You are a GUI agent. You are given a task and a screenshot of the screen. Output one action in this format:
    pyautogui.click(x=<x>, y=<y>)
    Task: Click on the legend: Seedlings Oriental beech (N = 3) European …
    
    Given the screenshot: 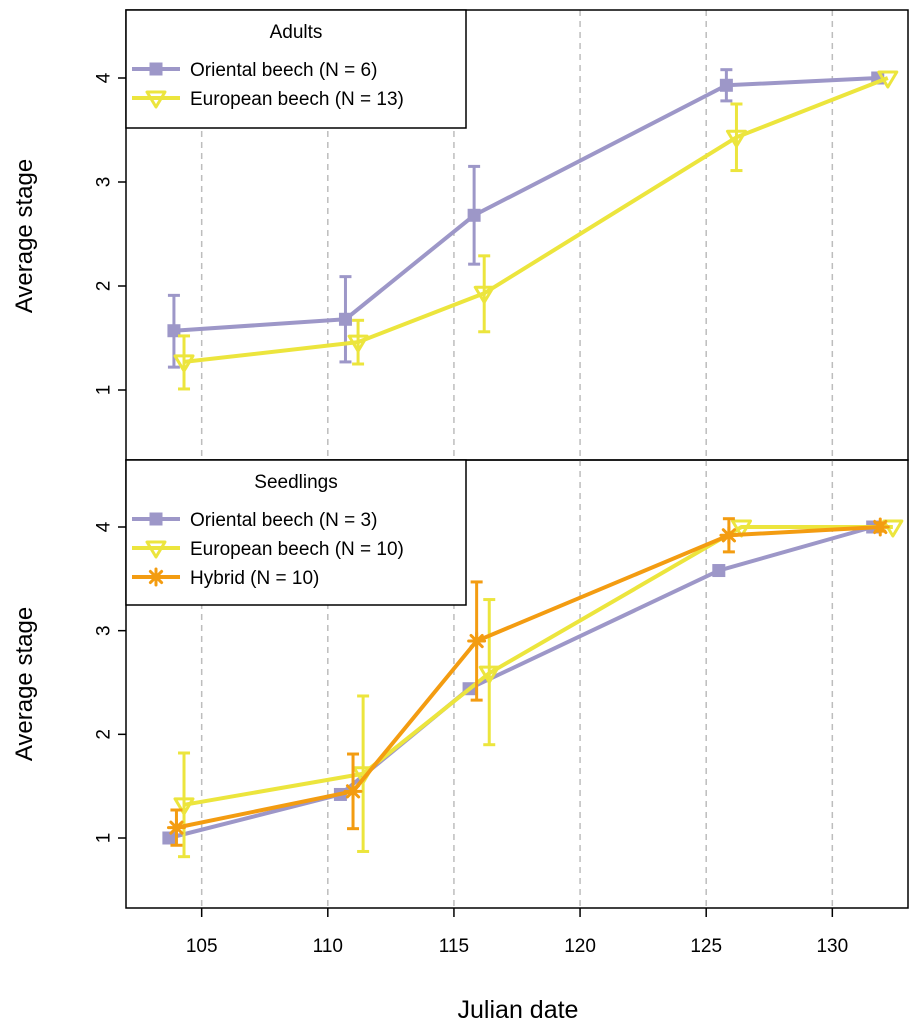 What is the action you would take?
    pyautogui.click(x=296, y=532)
    